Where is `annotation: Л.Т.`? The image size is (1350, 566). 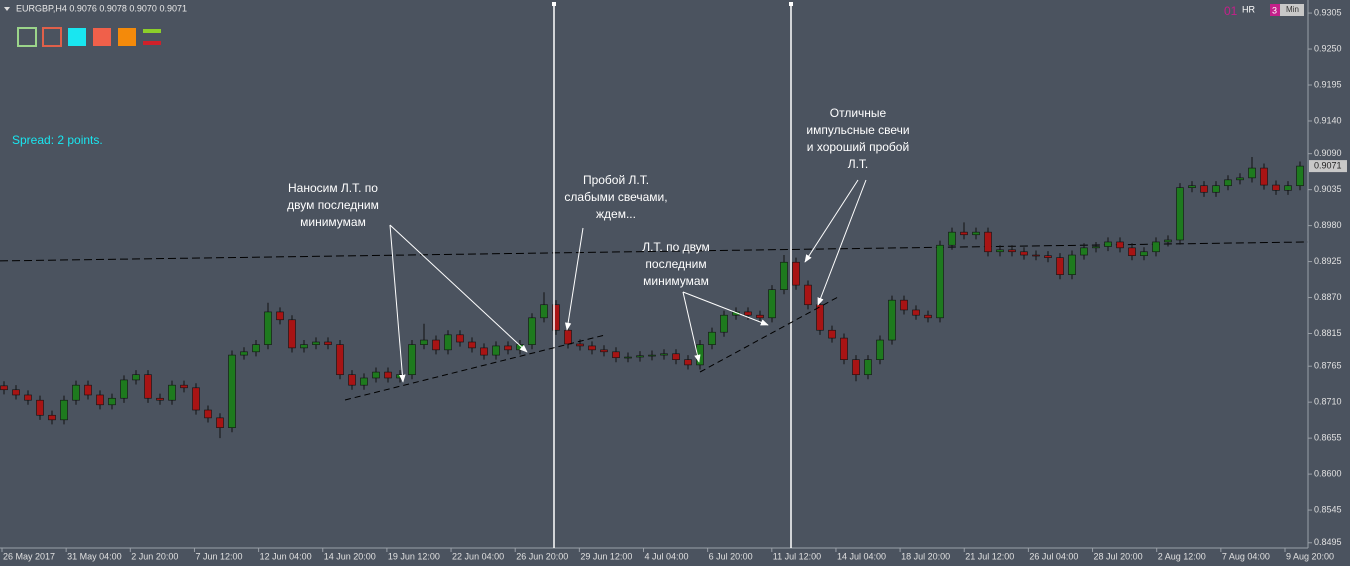 annotation: Л.Т. is located at coordinates (858, 164).